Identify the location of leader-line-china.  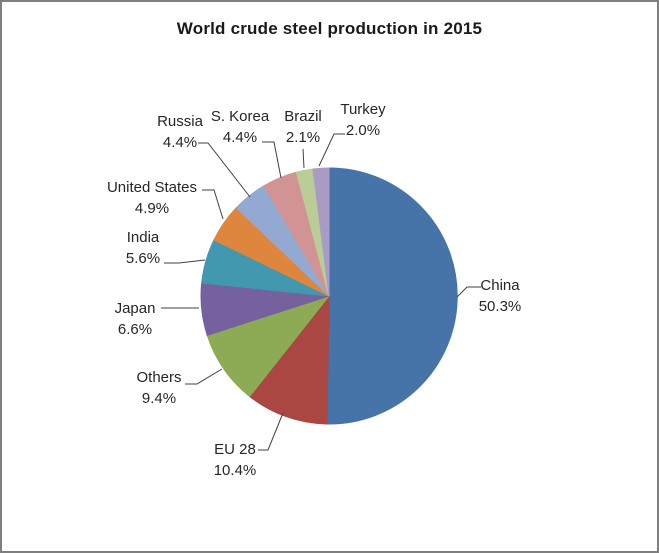
(468, 292).